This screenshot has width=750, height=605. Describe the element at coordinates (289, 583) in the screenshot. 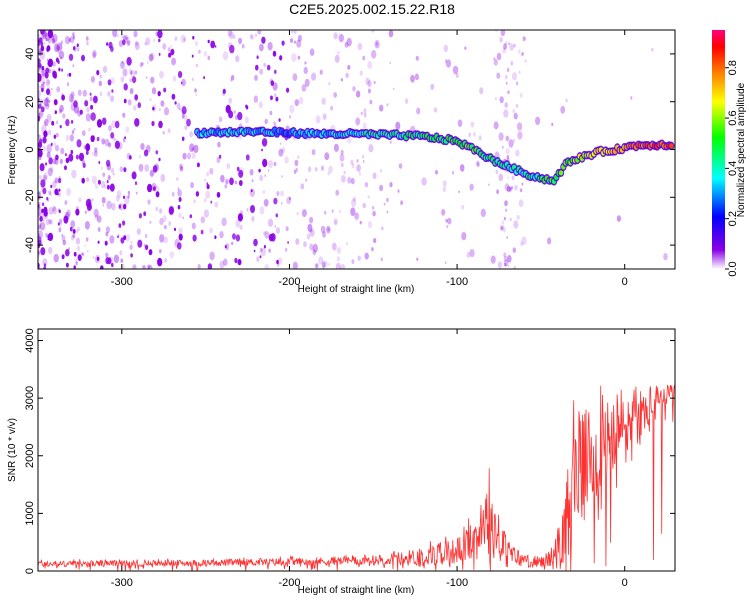

I see `x-tick-label: -200` at that location.